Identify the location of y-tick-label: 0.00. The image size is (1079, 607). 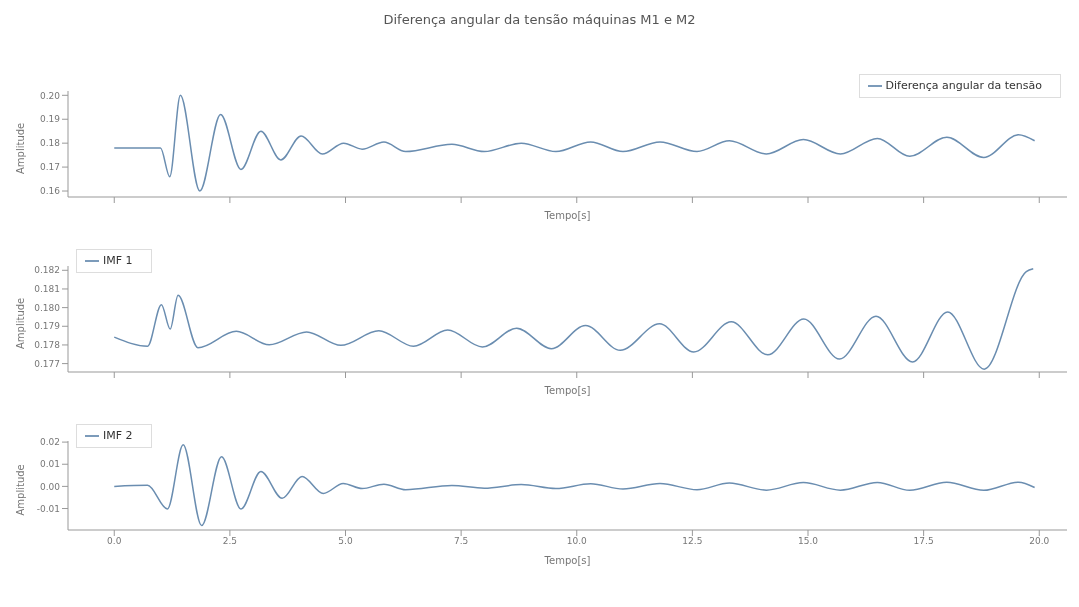
(50, 486).